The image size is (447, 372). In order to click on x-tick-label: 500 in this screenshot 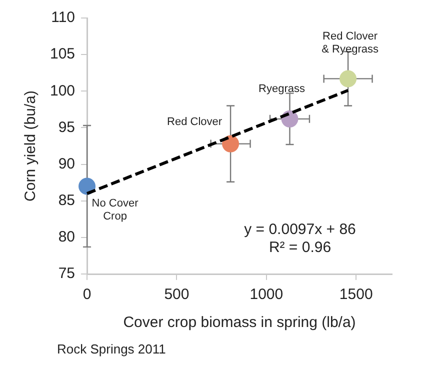, I will do `click(177, 295)`.